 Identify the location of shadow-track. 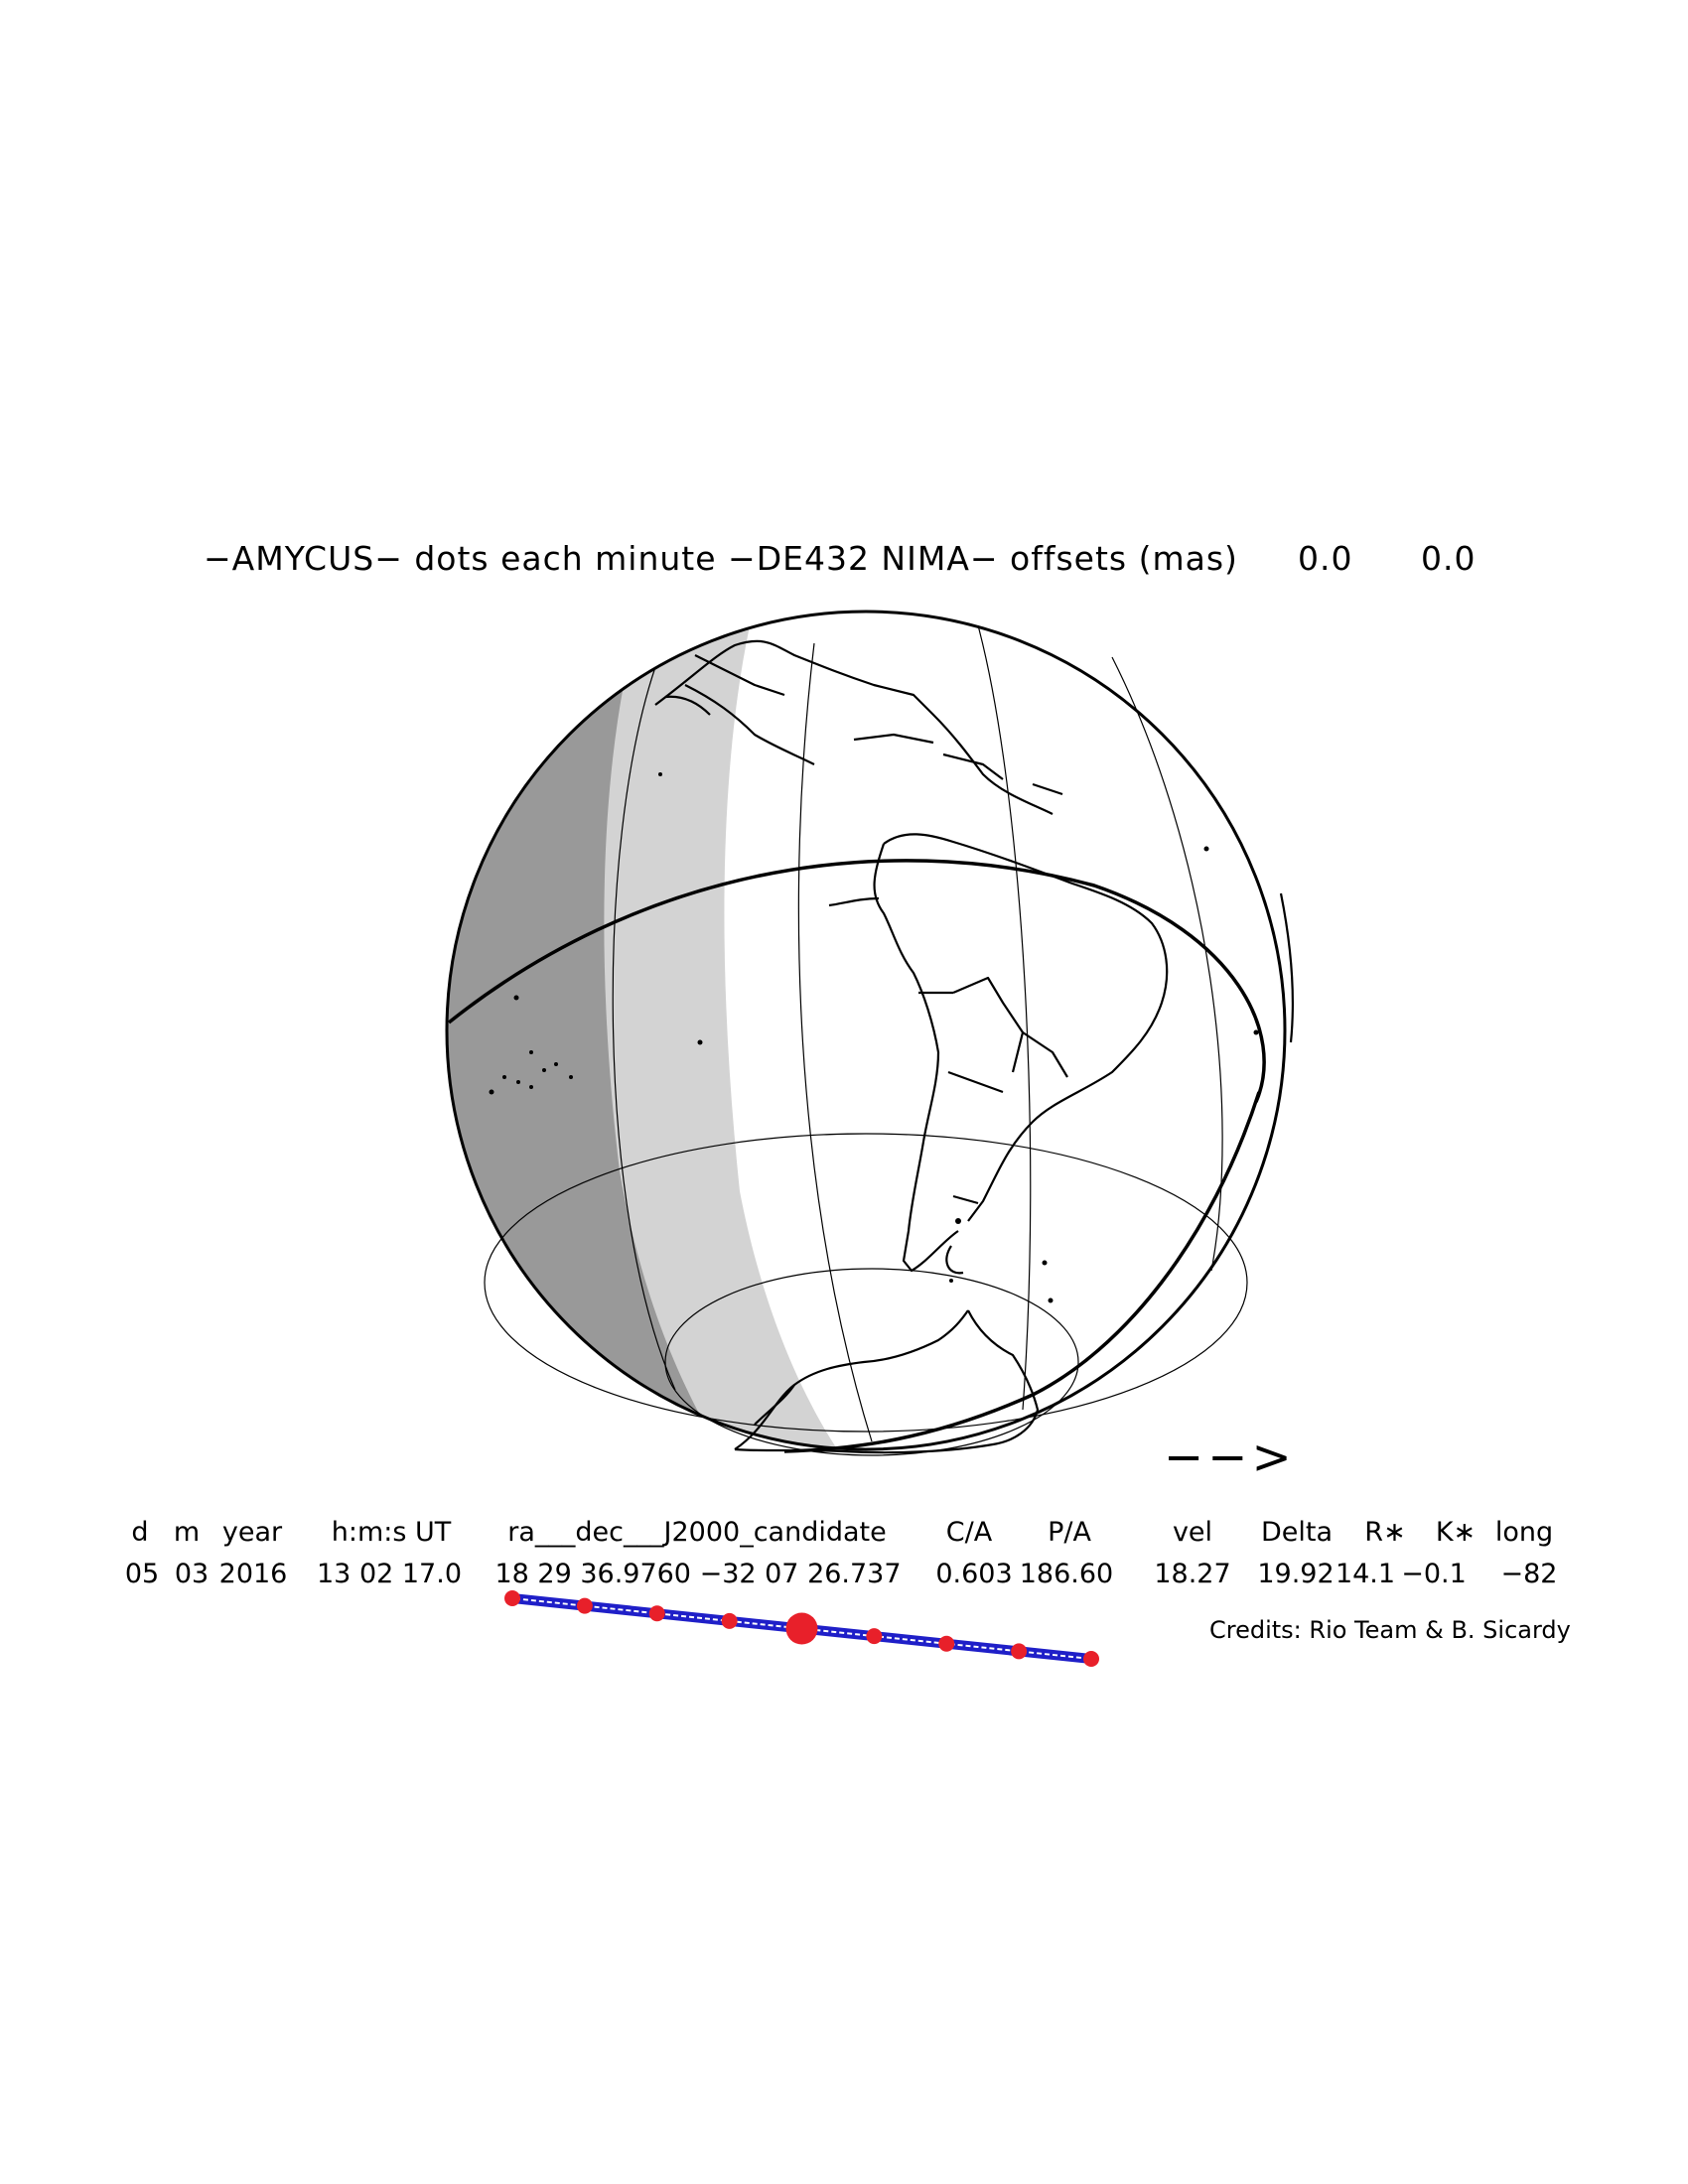
(801, 1628).